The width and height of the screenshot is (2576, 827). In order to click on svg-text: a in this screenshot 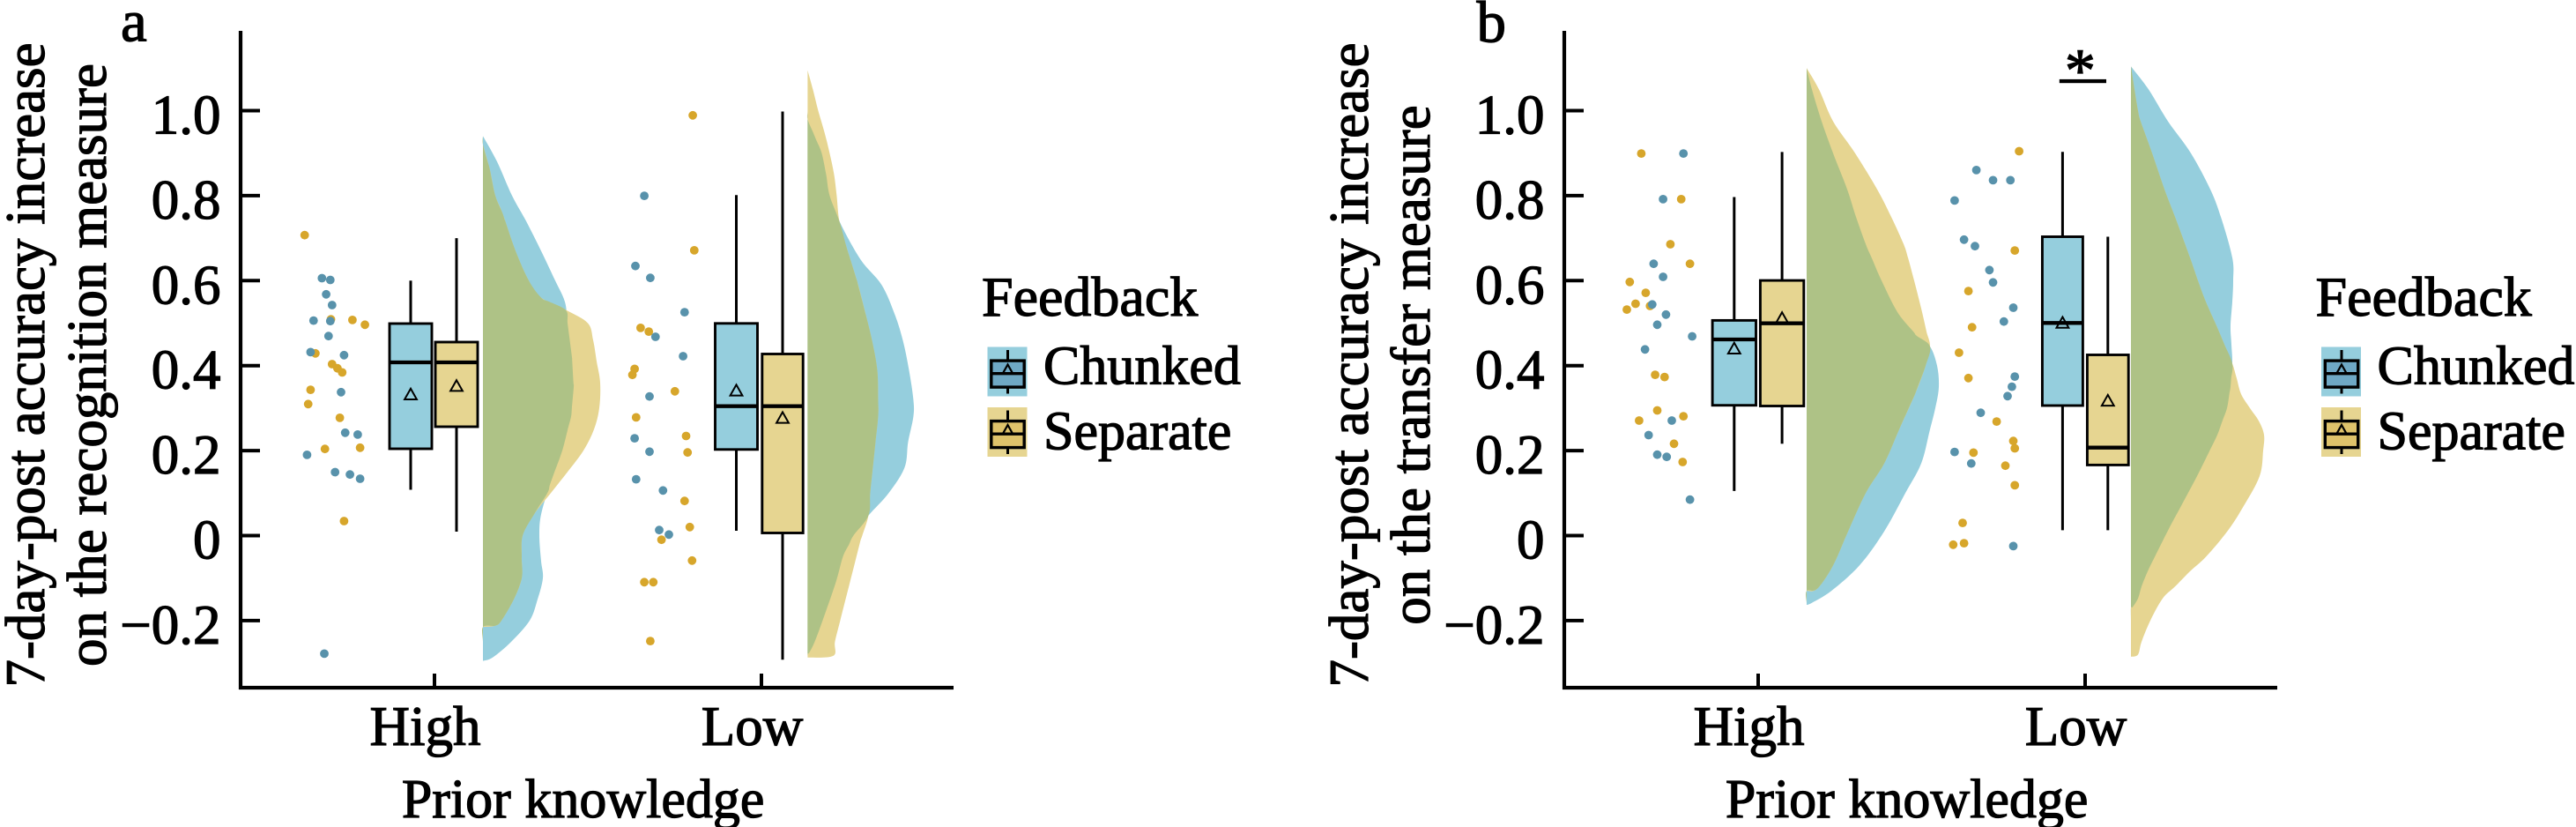, I will do `click(134, 27)`.